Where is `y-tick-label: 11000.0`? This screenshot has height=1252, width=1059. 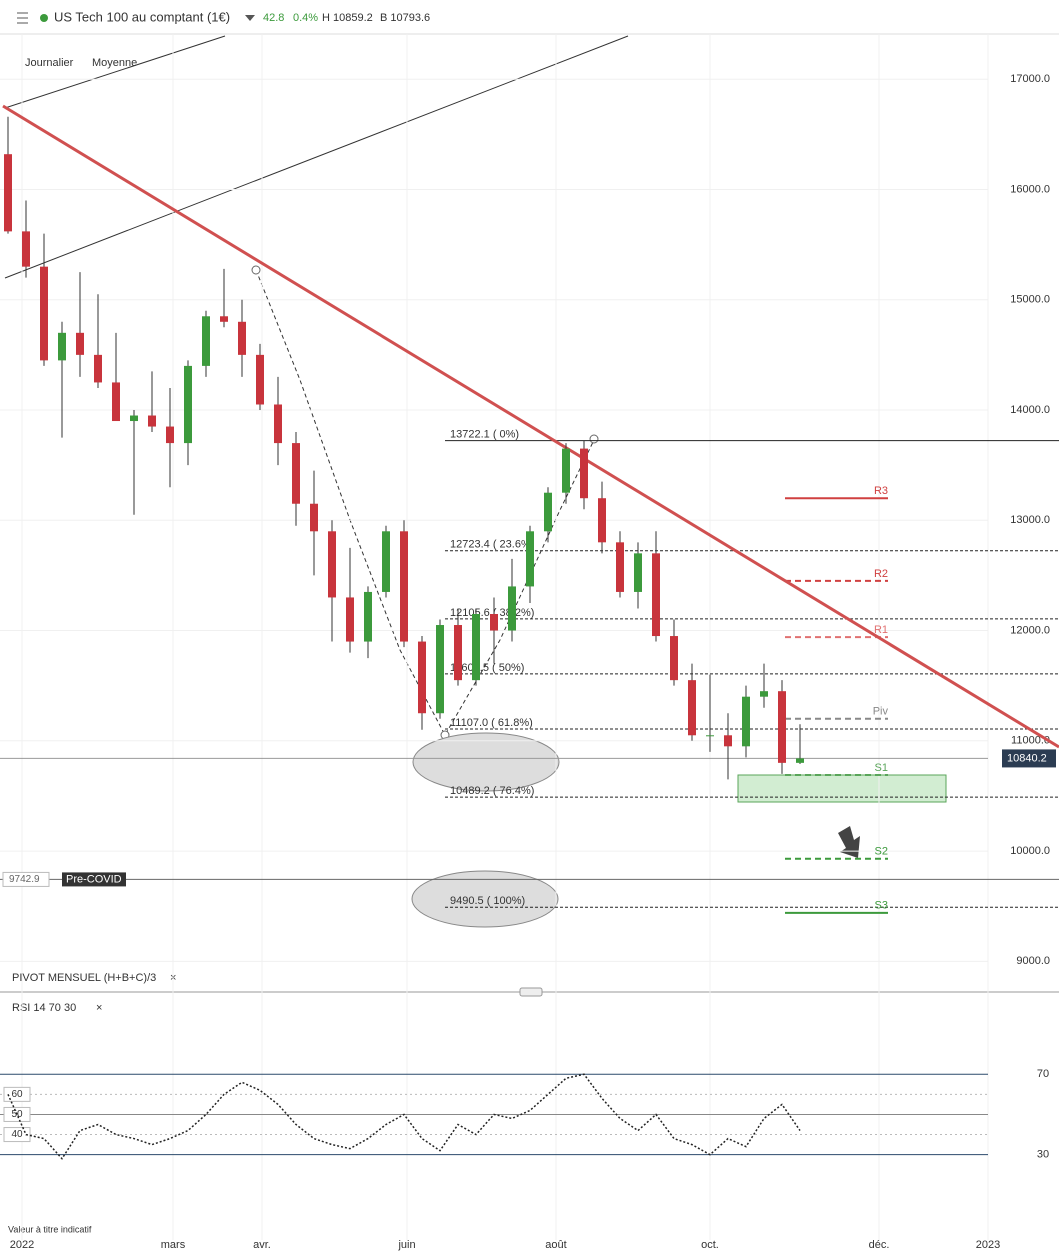 y-tick-label: 11000.0 is located at coordinates (1030, 741).